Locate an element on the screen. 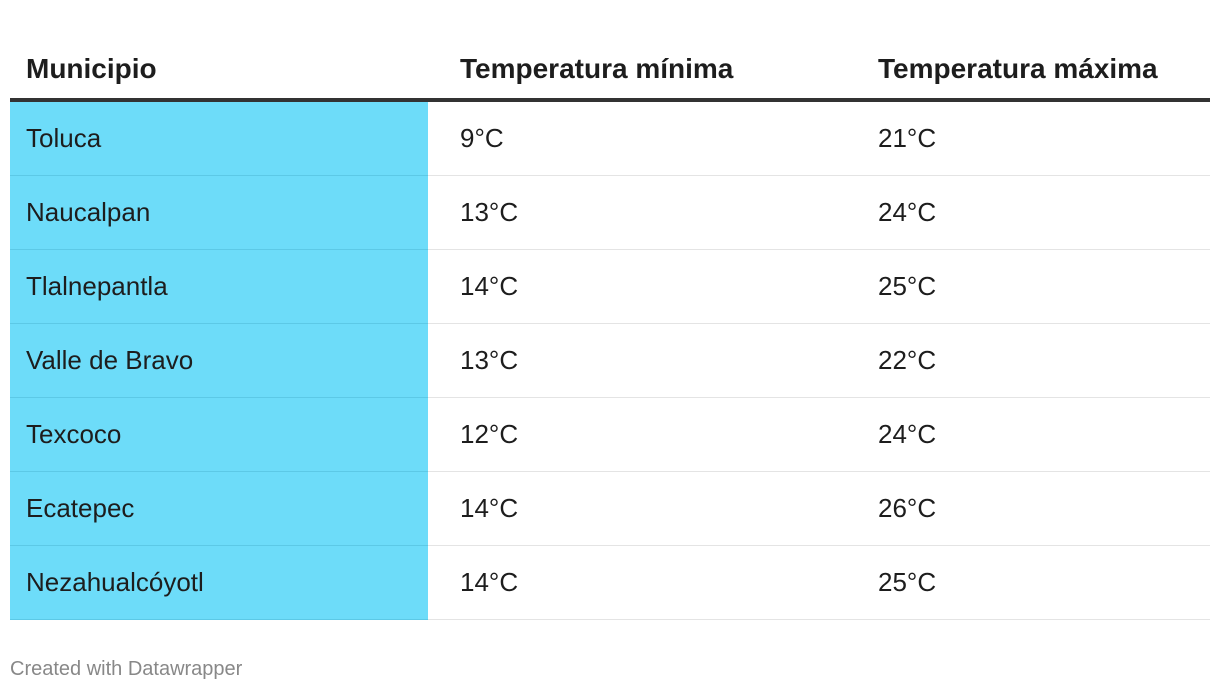 This screenshot has height=694, width=1220. table-row: Ecatepec 14°C 26°C is located at coordinates (610, 508).